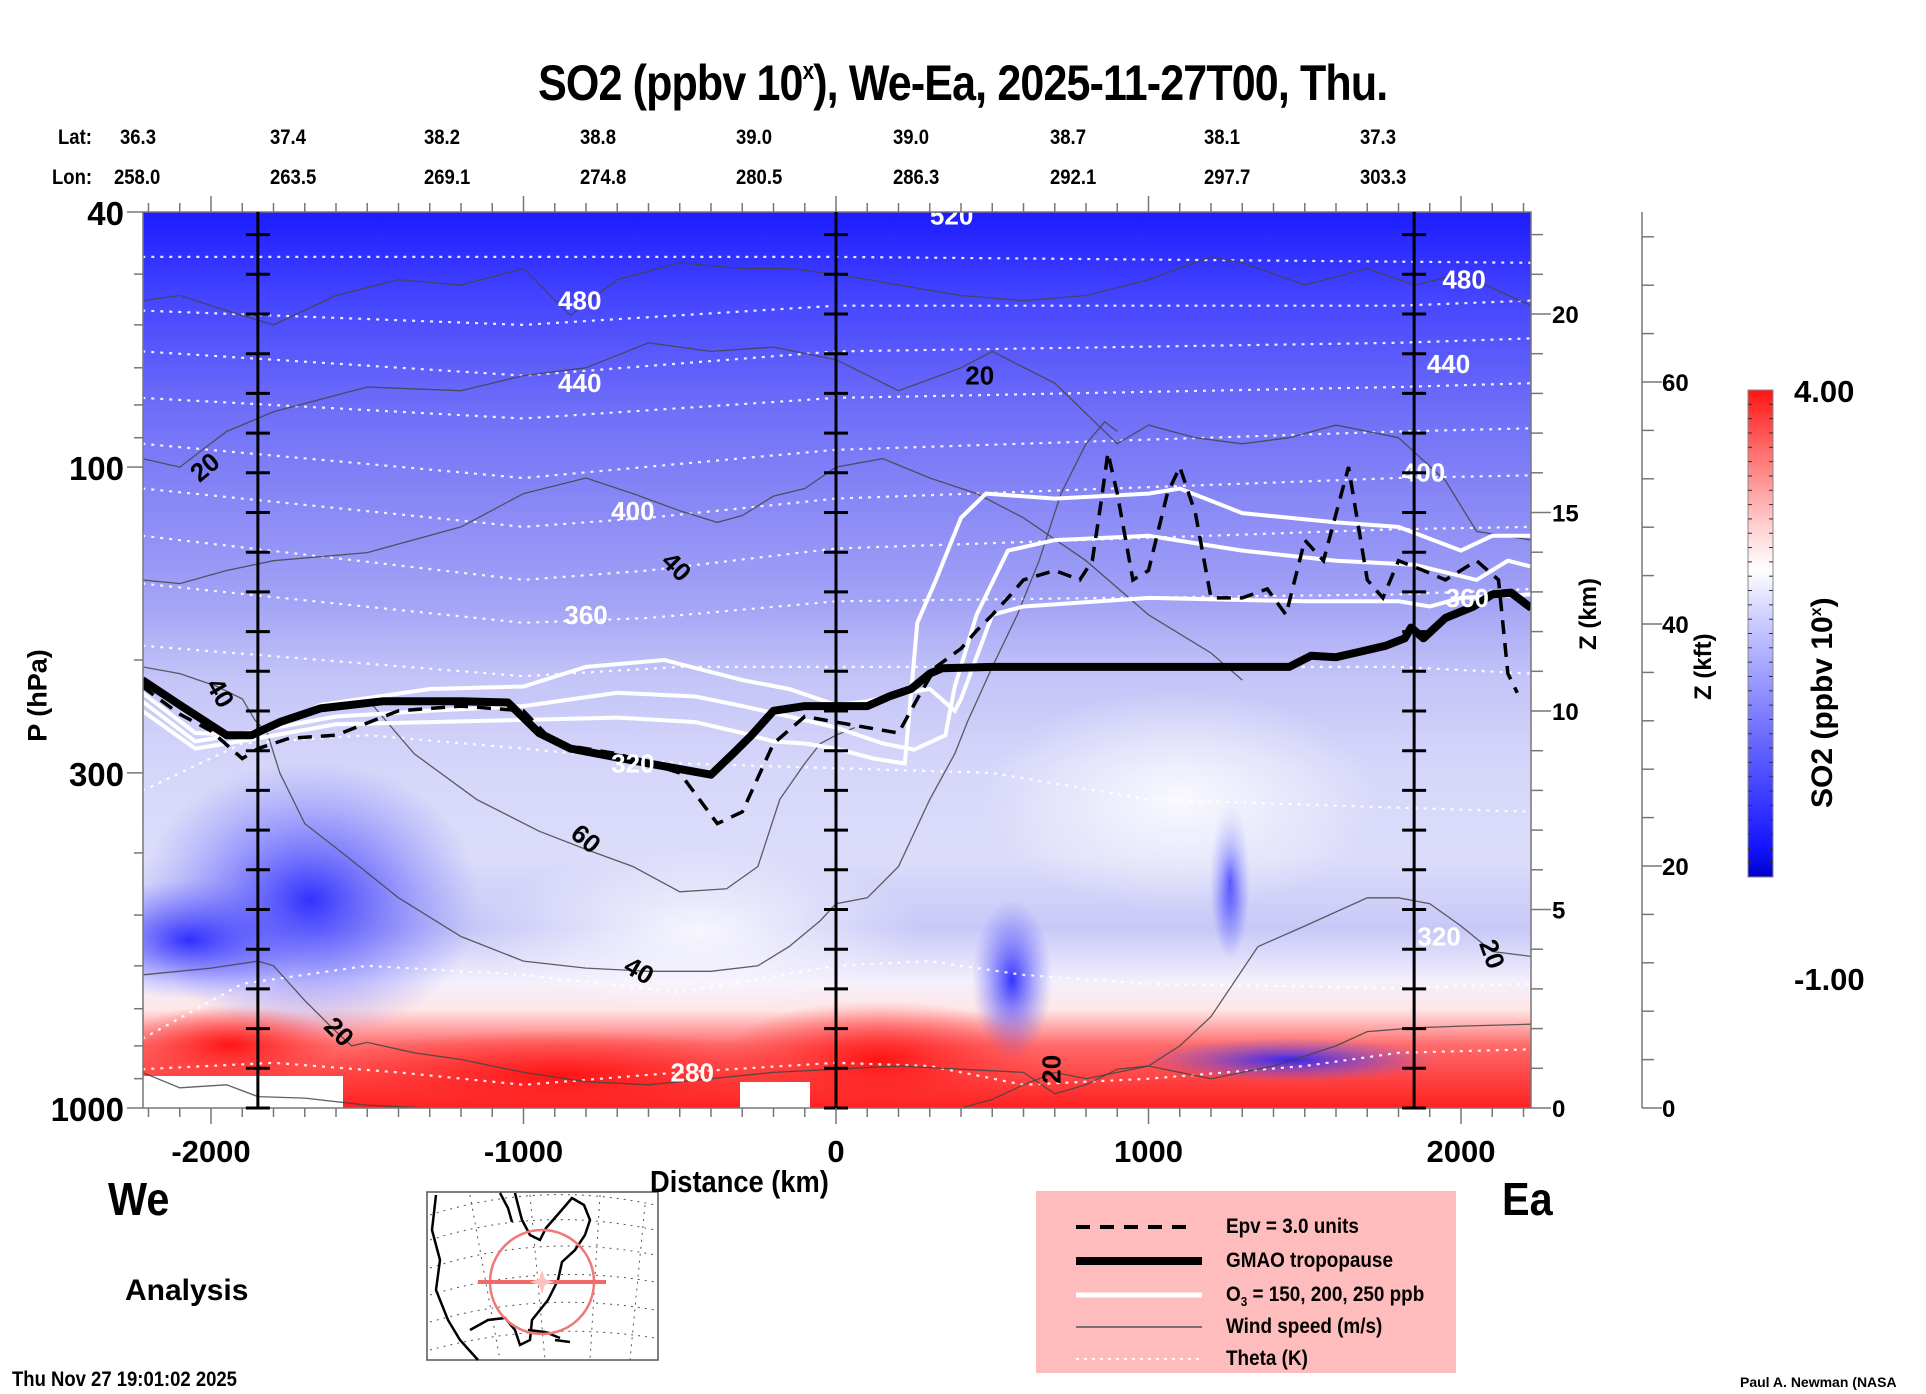  I want to click on thick-line-swatch, so click(1139, 1261).